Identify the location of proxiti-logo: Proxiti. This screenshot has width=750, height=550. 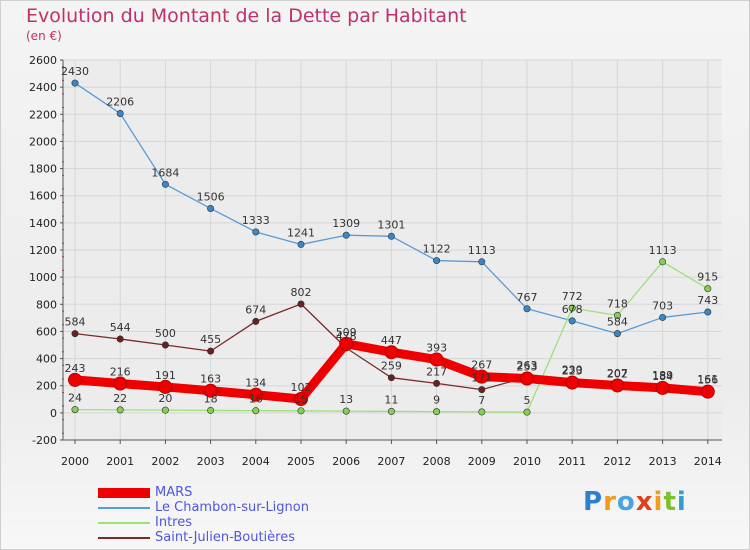
(635, 502).